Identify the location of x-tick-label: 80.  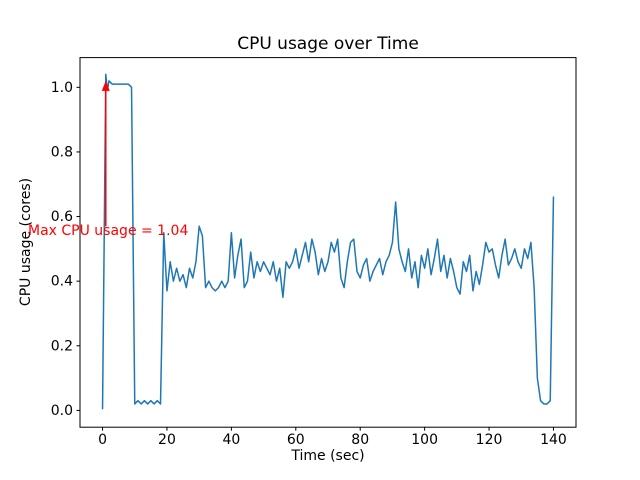
(360, 440).